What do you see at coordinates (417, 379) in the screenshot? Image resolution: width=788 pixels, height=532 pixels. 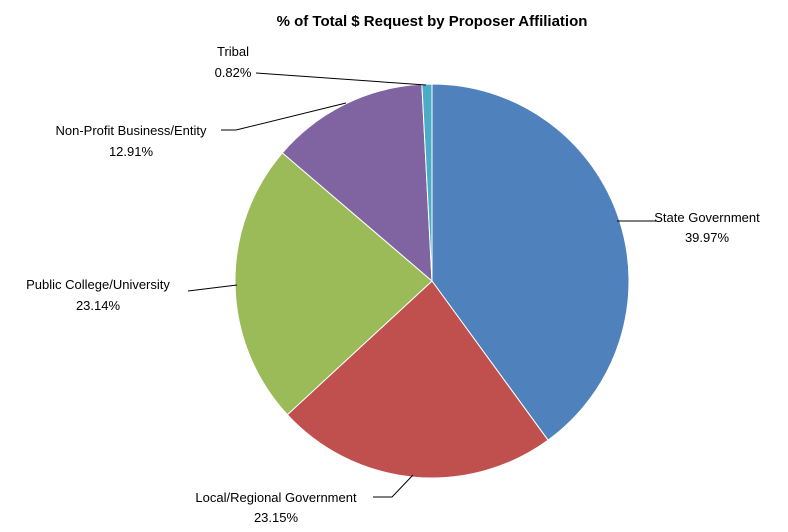 I see `pie-slice-local-regional-government` at bounding box center [417, 379].